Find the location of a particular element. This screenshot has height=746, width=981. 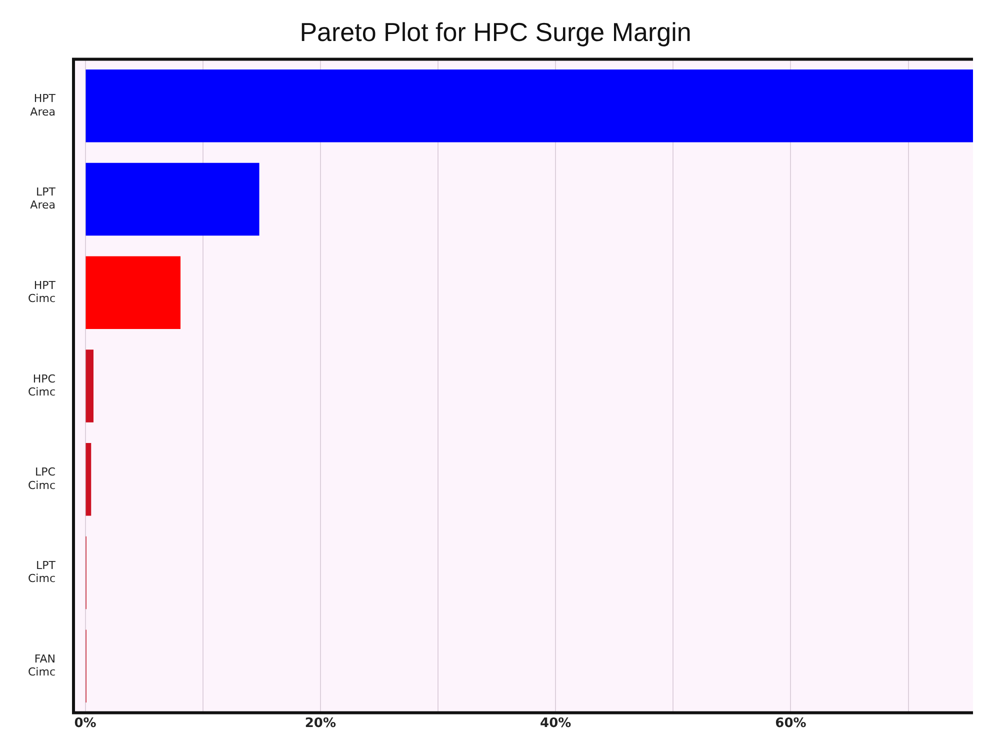

x-tick-label: 40% is located at coordinates (556, 723).